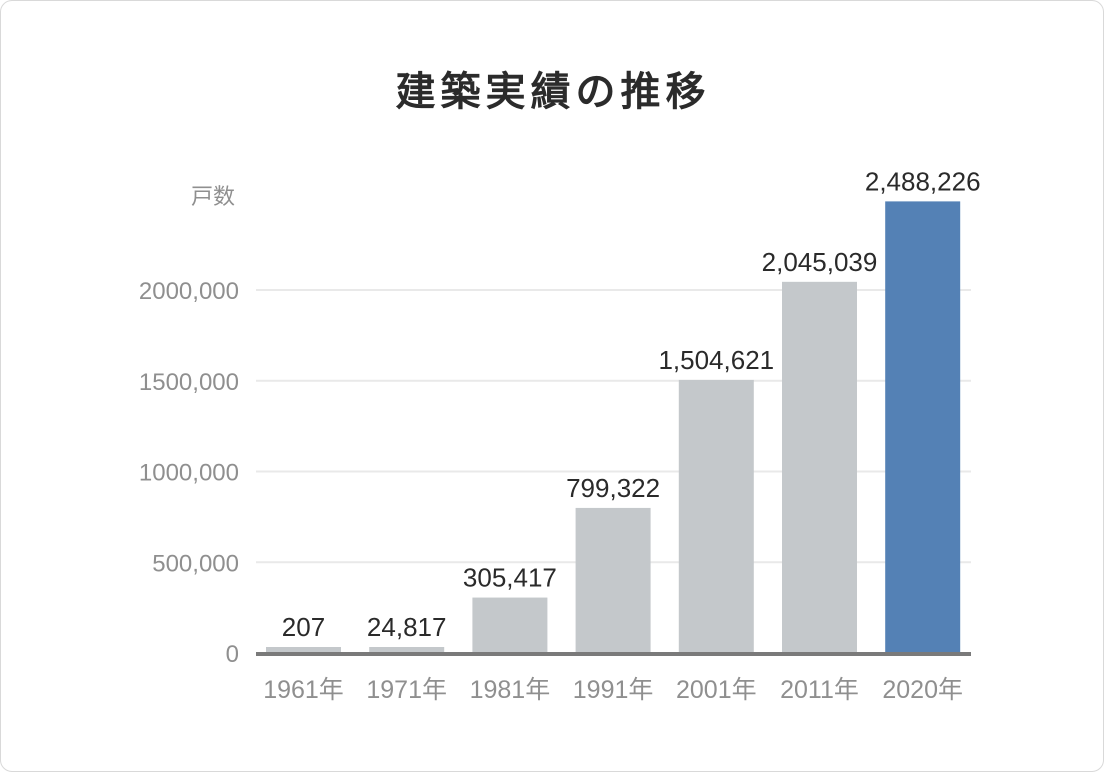 The image size is (1104, 772). Describe the element at coordinates (922, 690) in the screenshot. I see `x-tick-label: 2020年` at that location.